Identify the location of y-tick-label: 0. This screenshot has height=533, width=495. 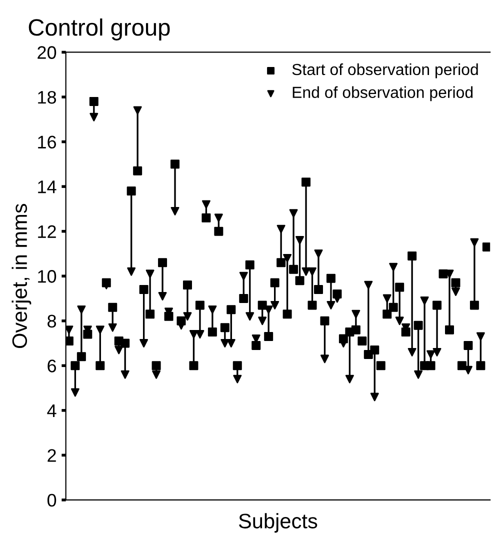
(51, 500).